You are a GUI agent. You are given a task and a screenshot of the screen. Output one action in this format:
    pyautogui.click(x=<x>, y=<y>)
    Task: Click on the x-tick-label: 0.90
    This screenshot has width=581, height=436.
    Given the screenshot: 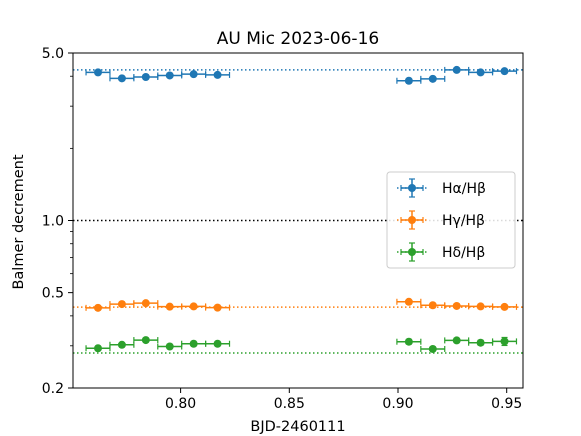 What is the action you would take?
    pyautogui.click(x=397, y=404)
    